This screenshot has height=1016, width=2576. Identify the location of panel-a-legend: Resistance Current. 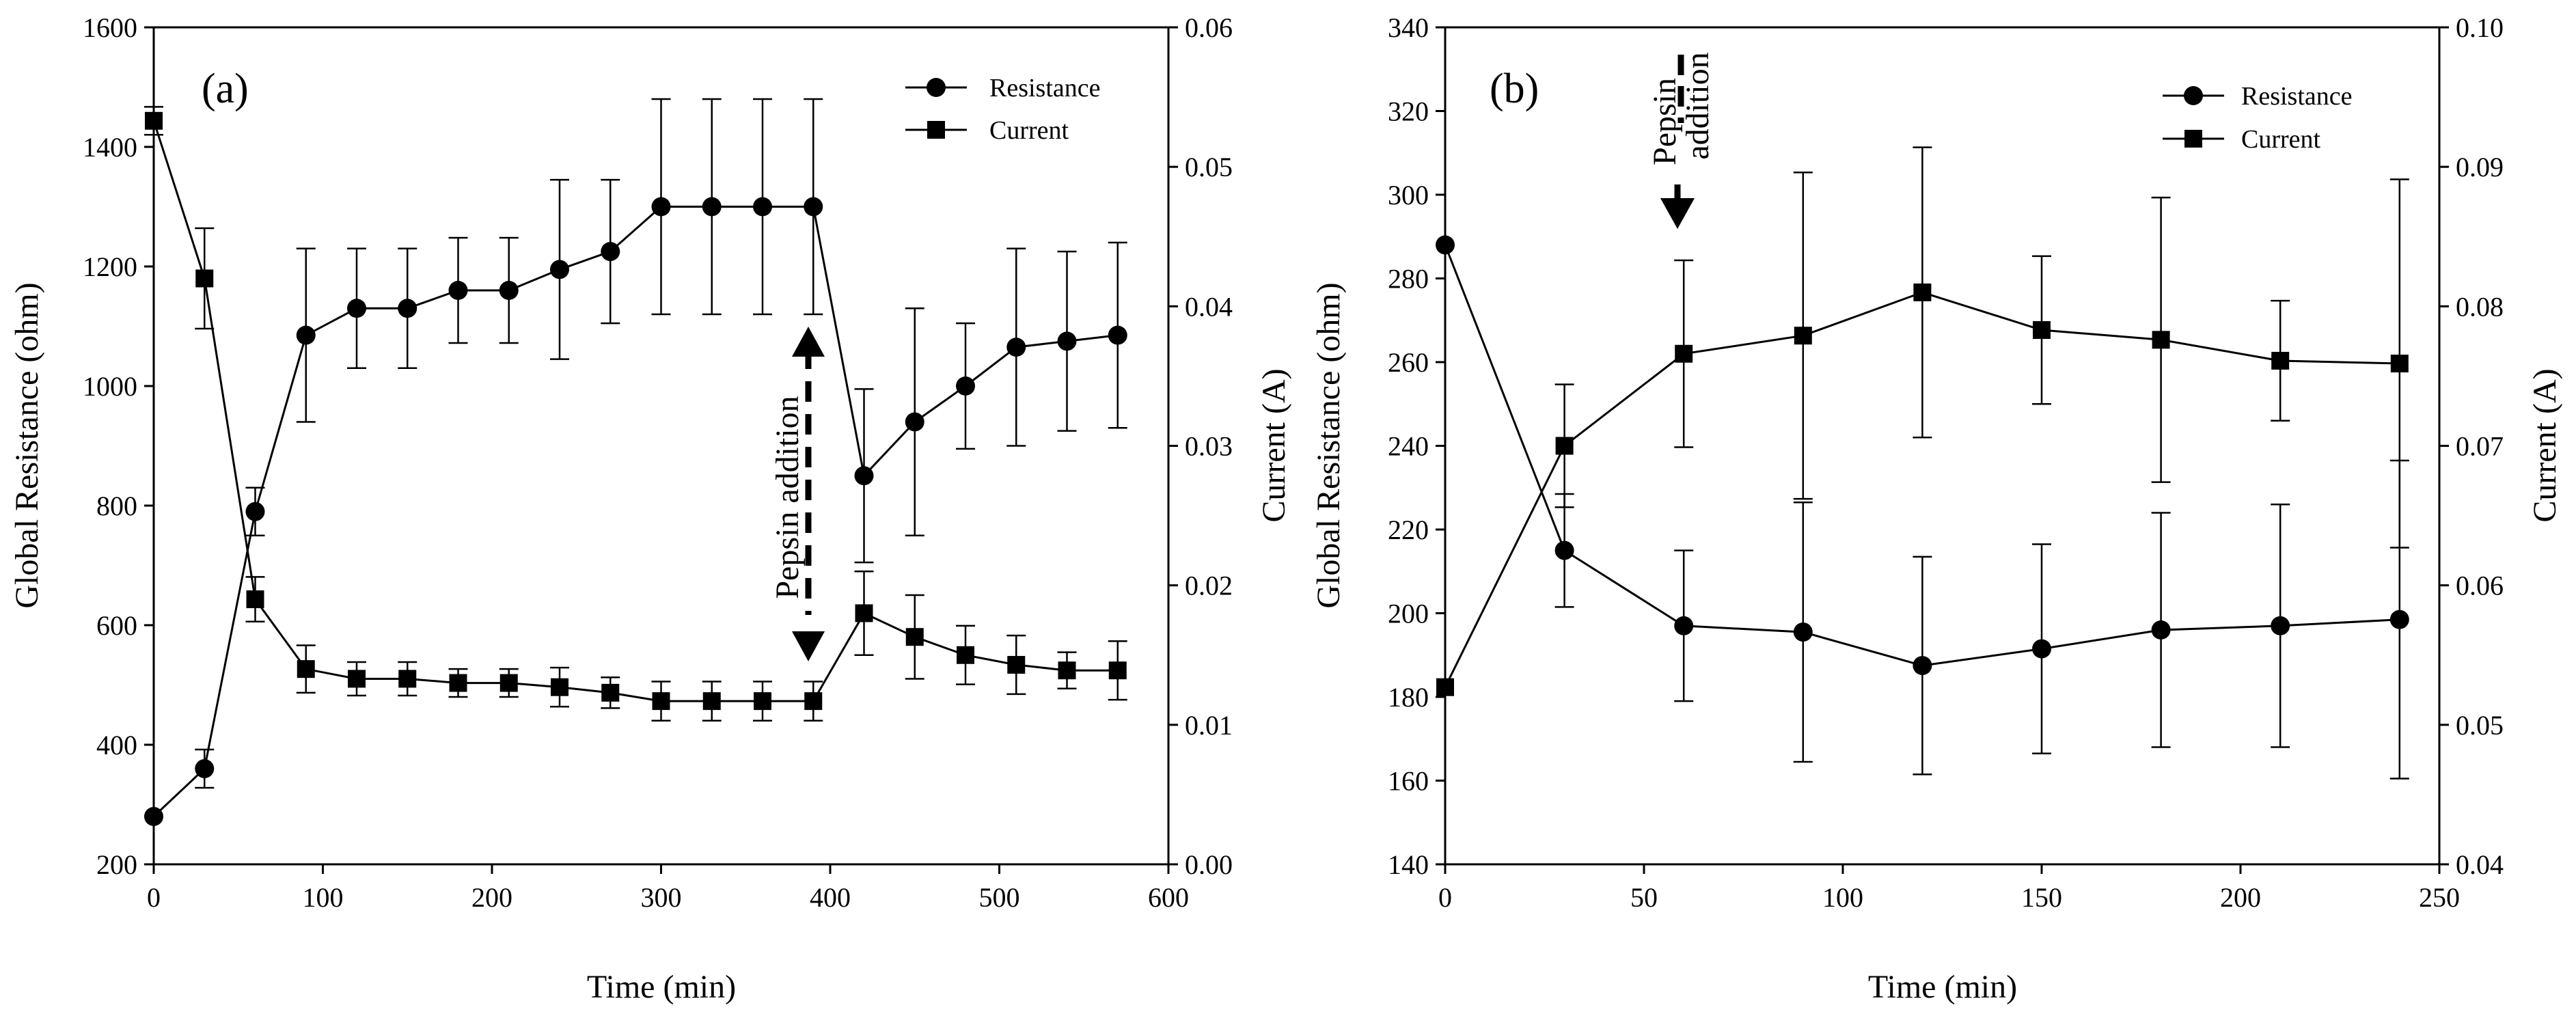
(1003, 110).